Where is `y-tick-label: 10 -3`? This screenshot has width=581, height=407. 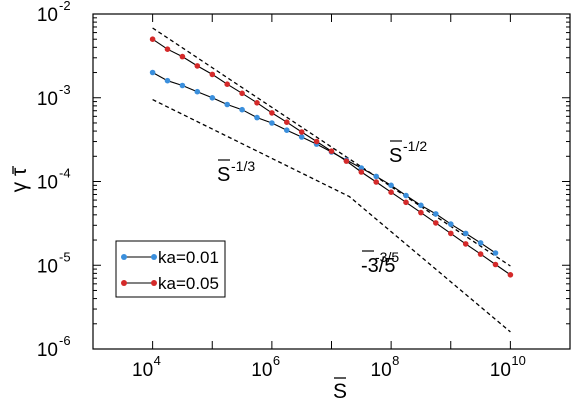 y-tick-label: 10 -3 is located at coordinates (54, 96).